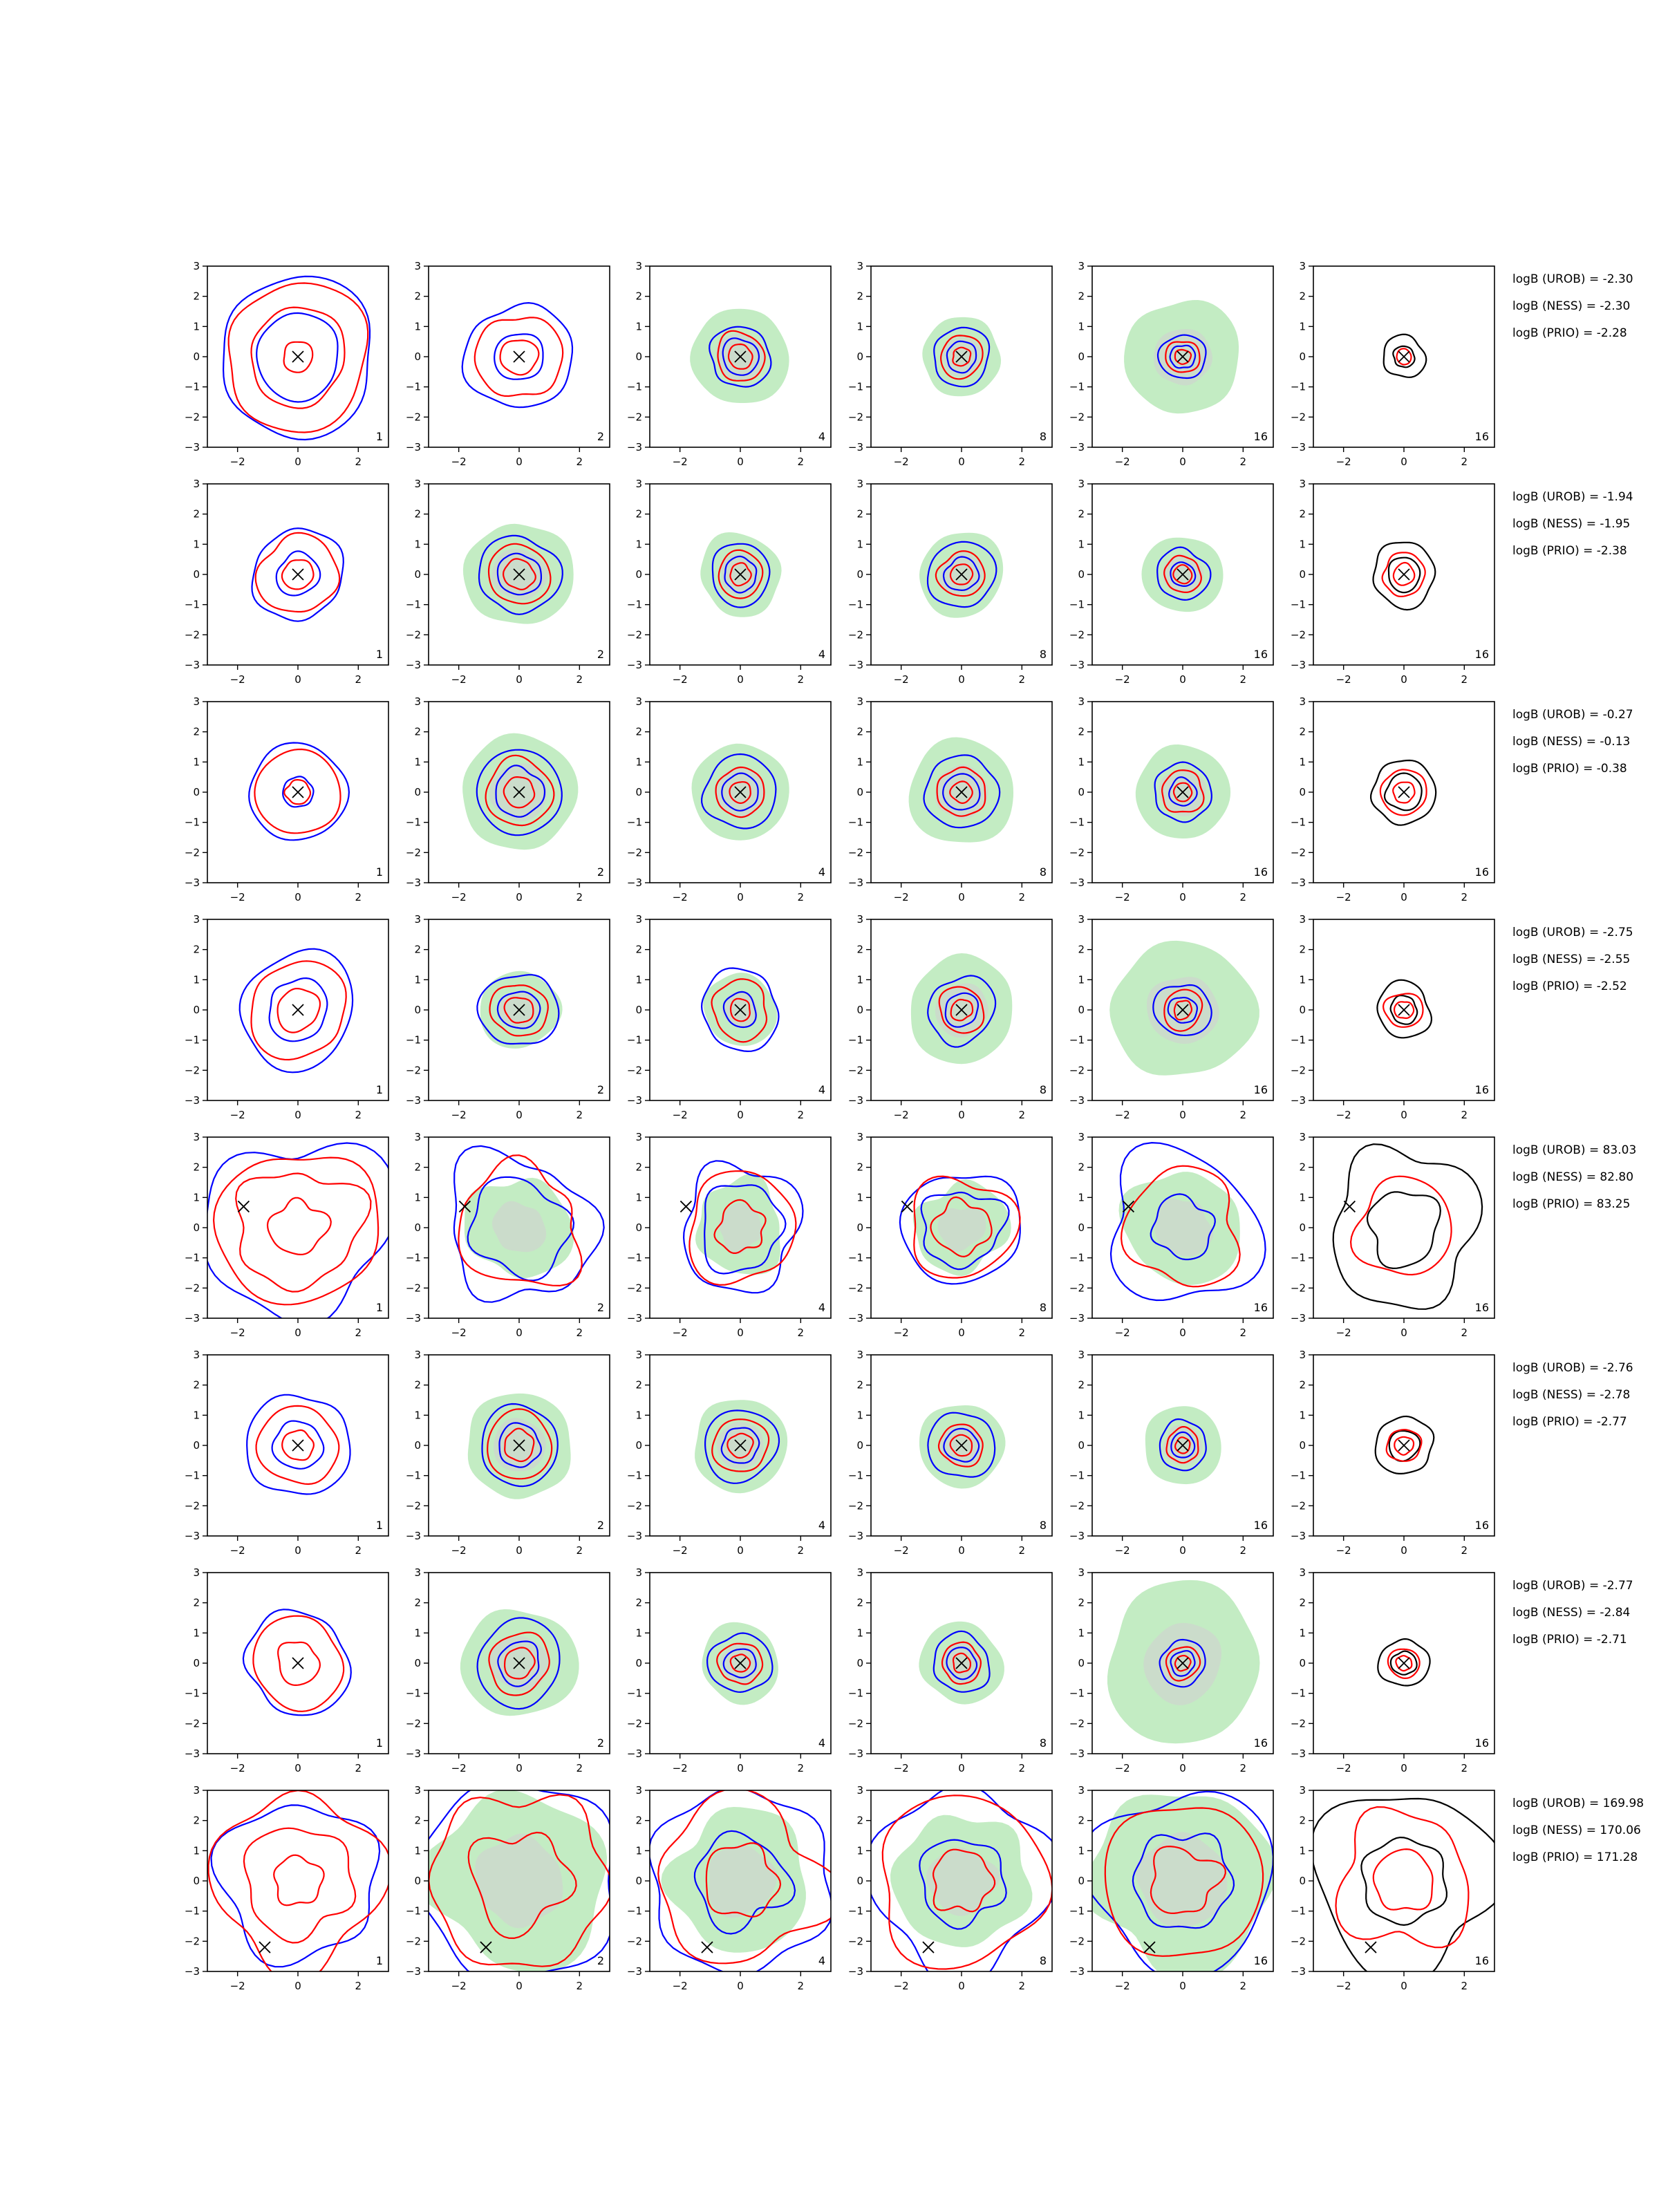  Describe the element at coordinates (1569, 551) in the screenshot. I see `logb-annotation: logB (PRIO) = -2.38` at that location.